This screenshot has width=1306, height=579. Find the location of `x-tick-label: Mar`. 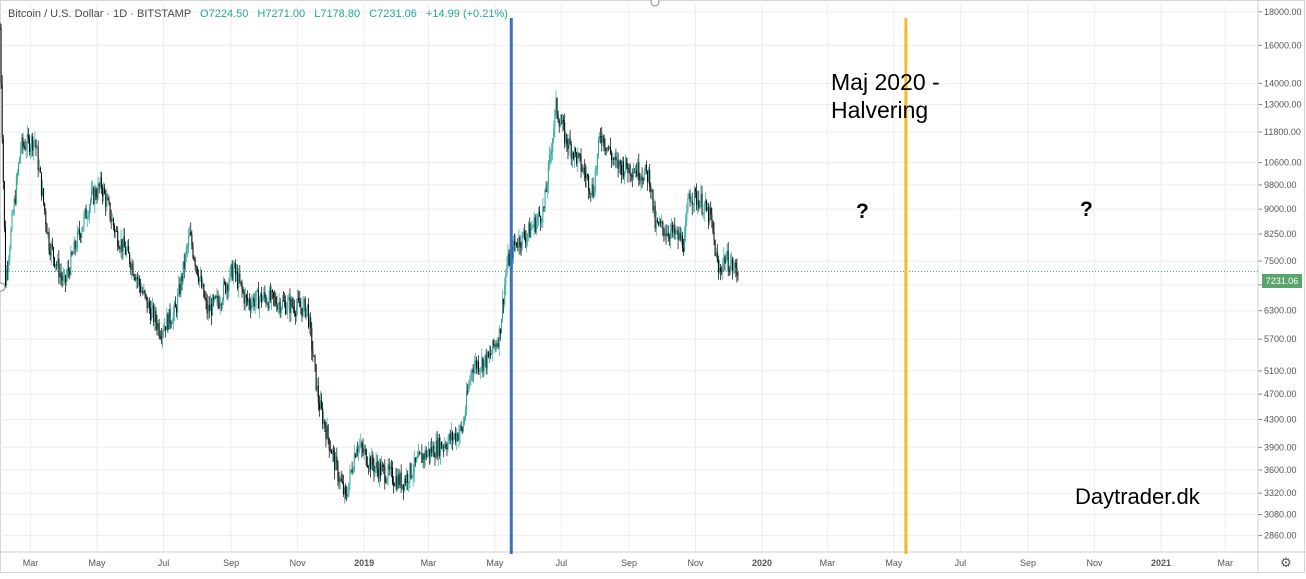

x-tick-label: Mar is located at coordinates (1226, 563).